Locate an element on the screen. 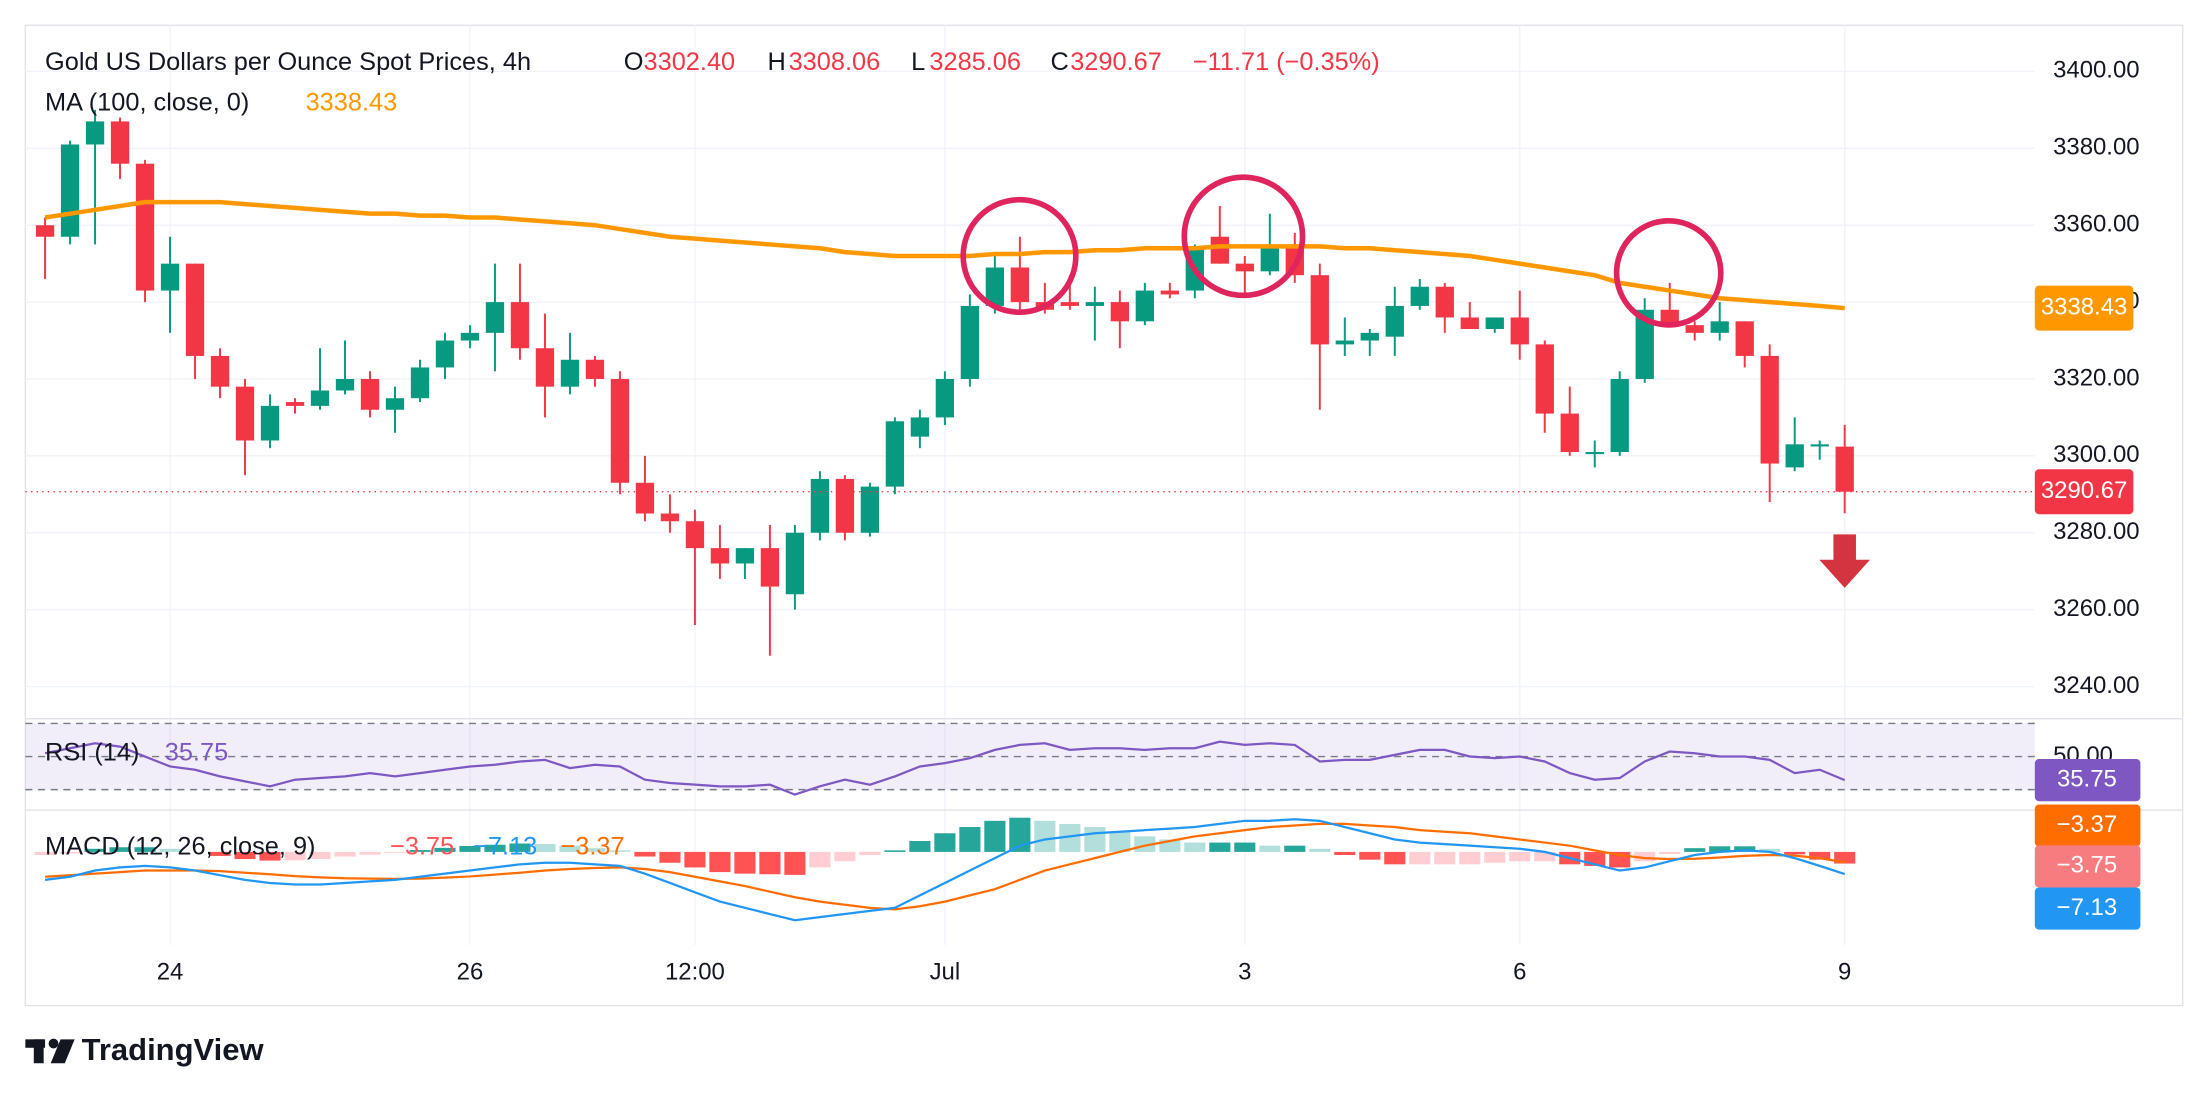  ohlc-close: 3290.67 is located at coordinates (1116, 62).